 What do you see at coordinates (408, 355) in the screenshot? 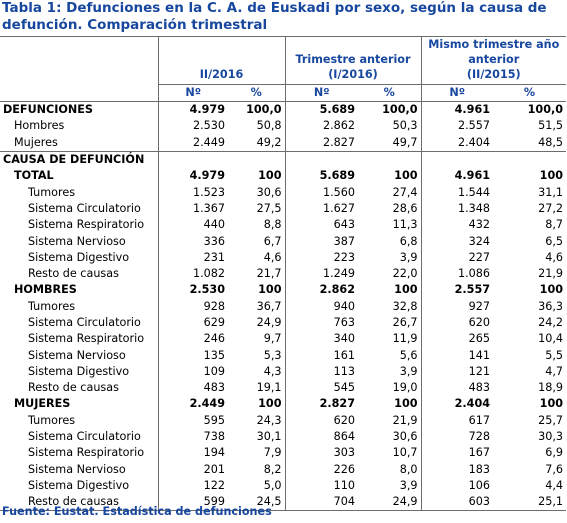
I see `value-percent: 5,6` at bounding box center [408, 355].